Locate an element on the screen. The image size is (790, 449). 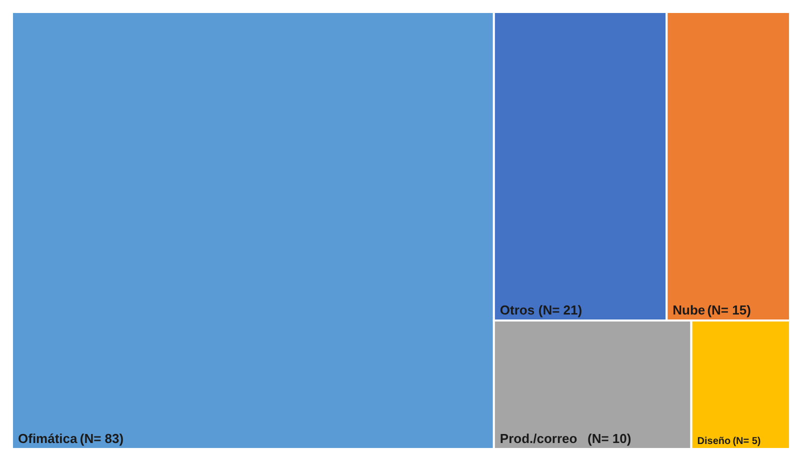
data-label: (N= 5) is located at coordinates (746, 441).